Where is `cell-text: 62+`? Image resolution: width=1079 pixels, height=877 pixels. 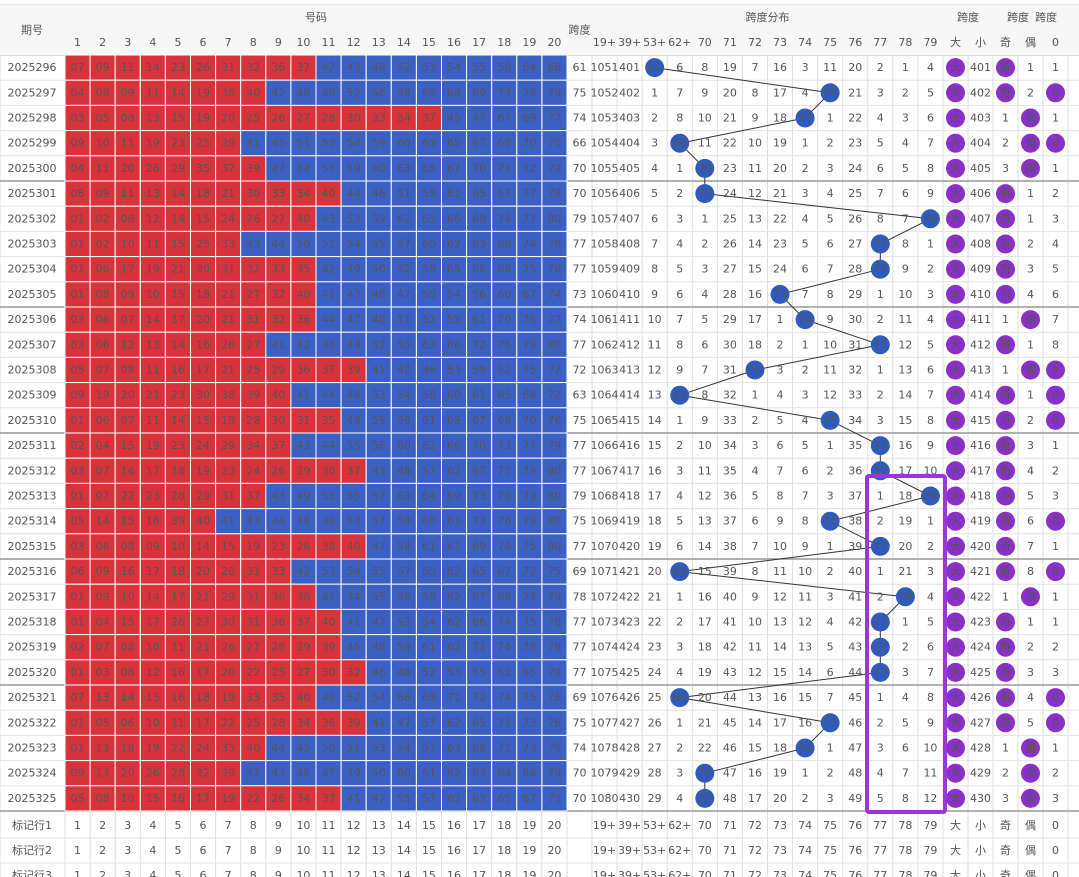 cell-text: 62+ is located at coordinates (679, 825).